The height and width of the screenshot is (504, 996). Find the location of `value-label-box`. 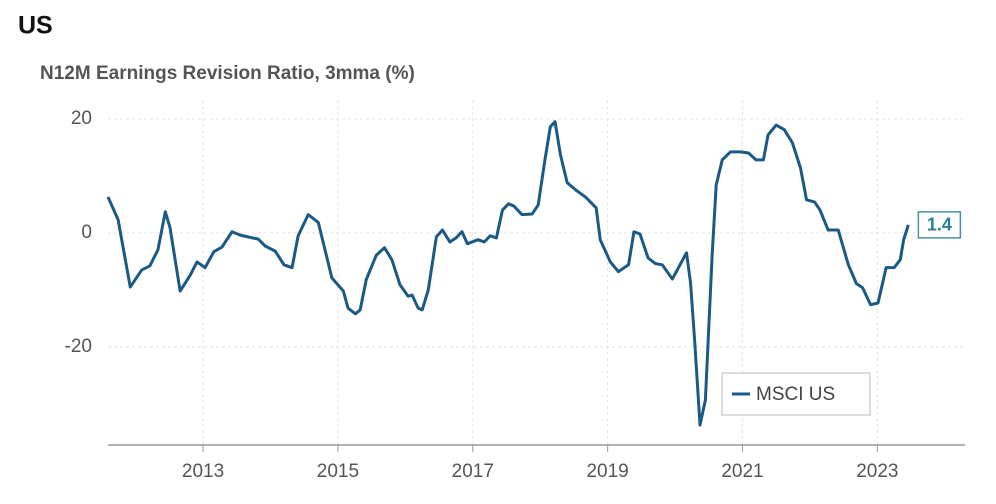

value-label-box is located at coordinates (939, 225).